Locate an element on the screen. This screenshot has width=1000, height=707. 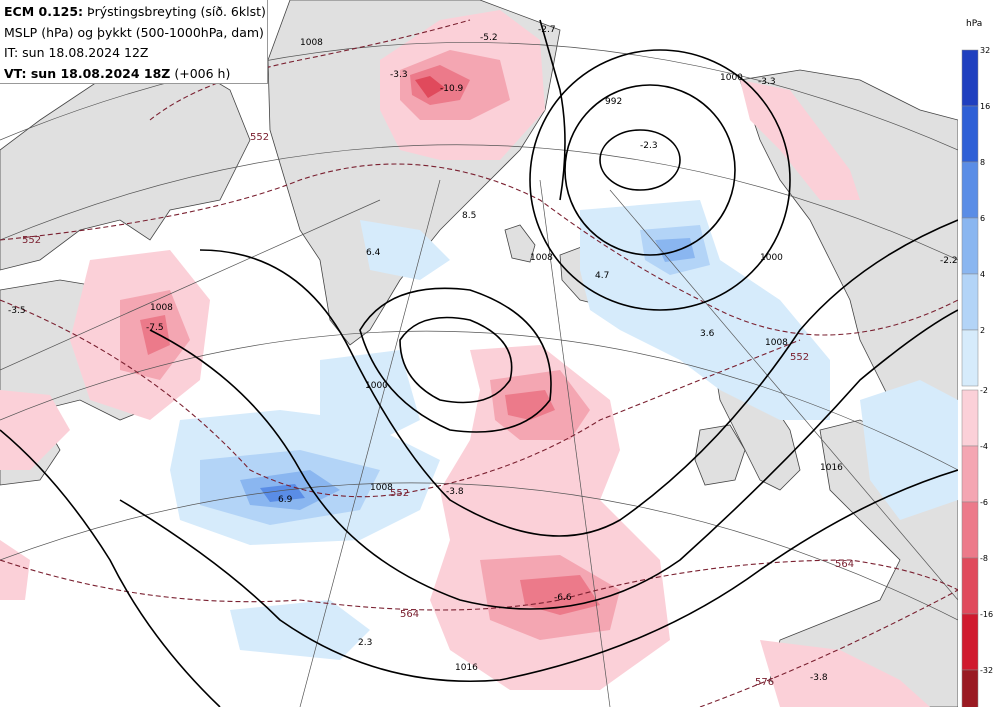
legend-tick-label: -4 is located at coordinates (984, 446).